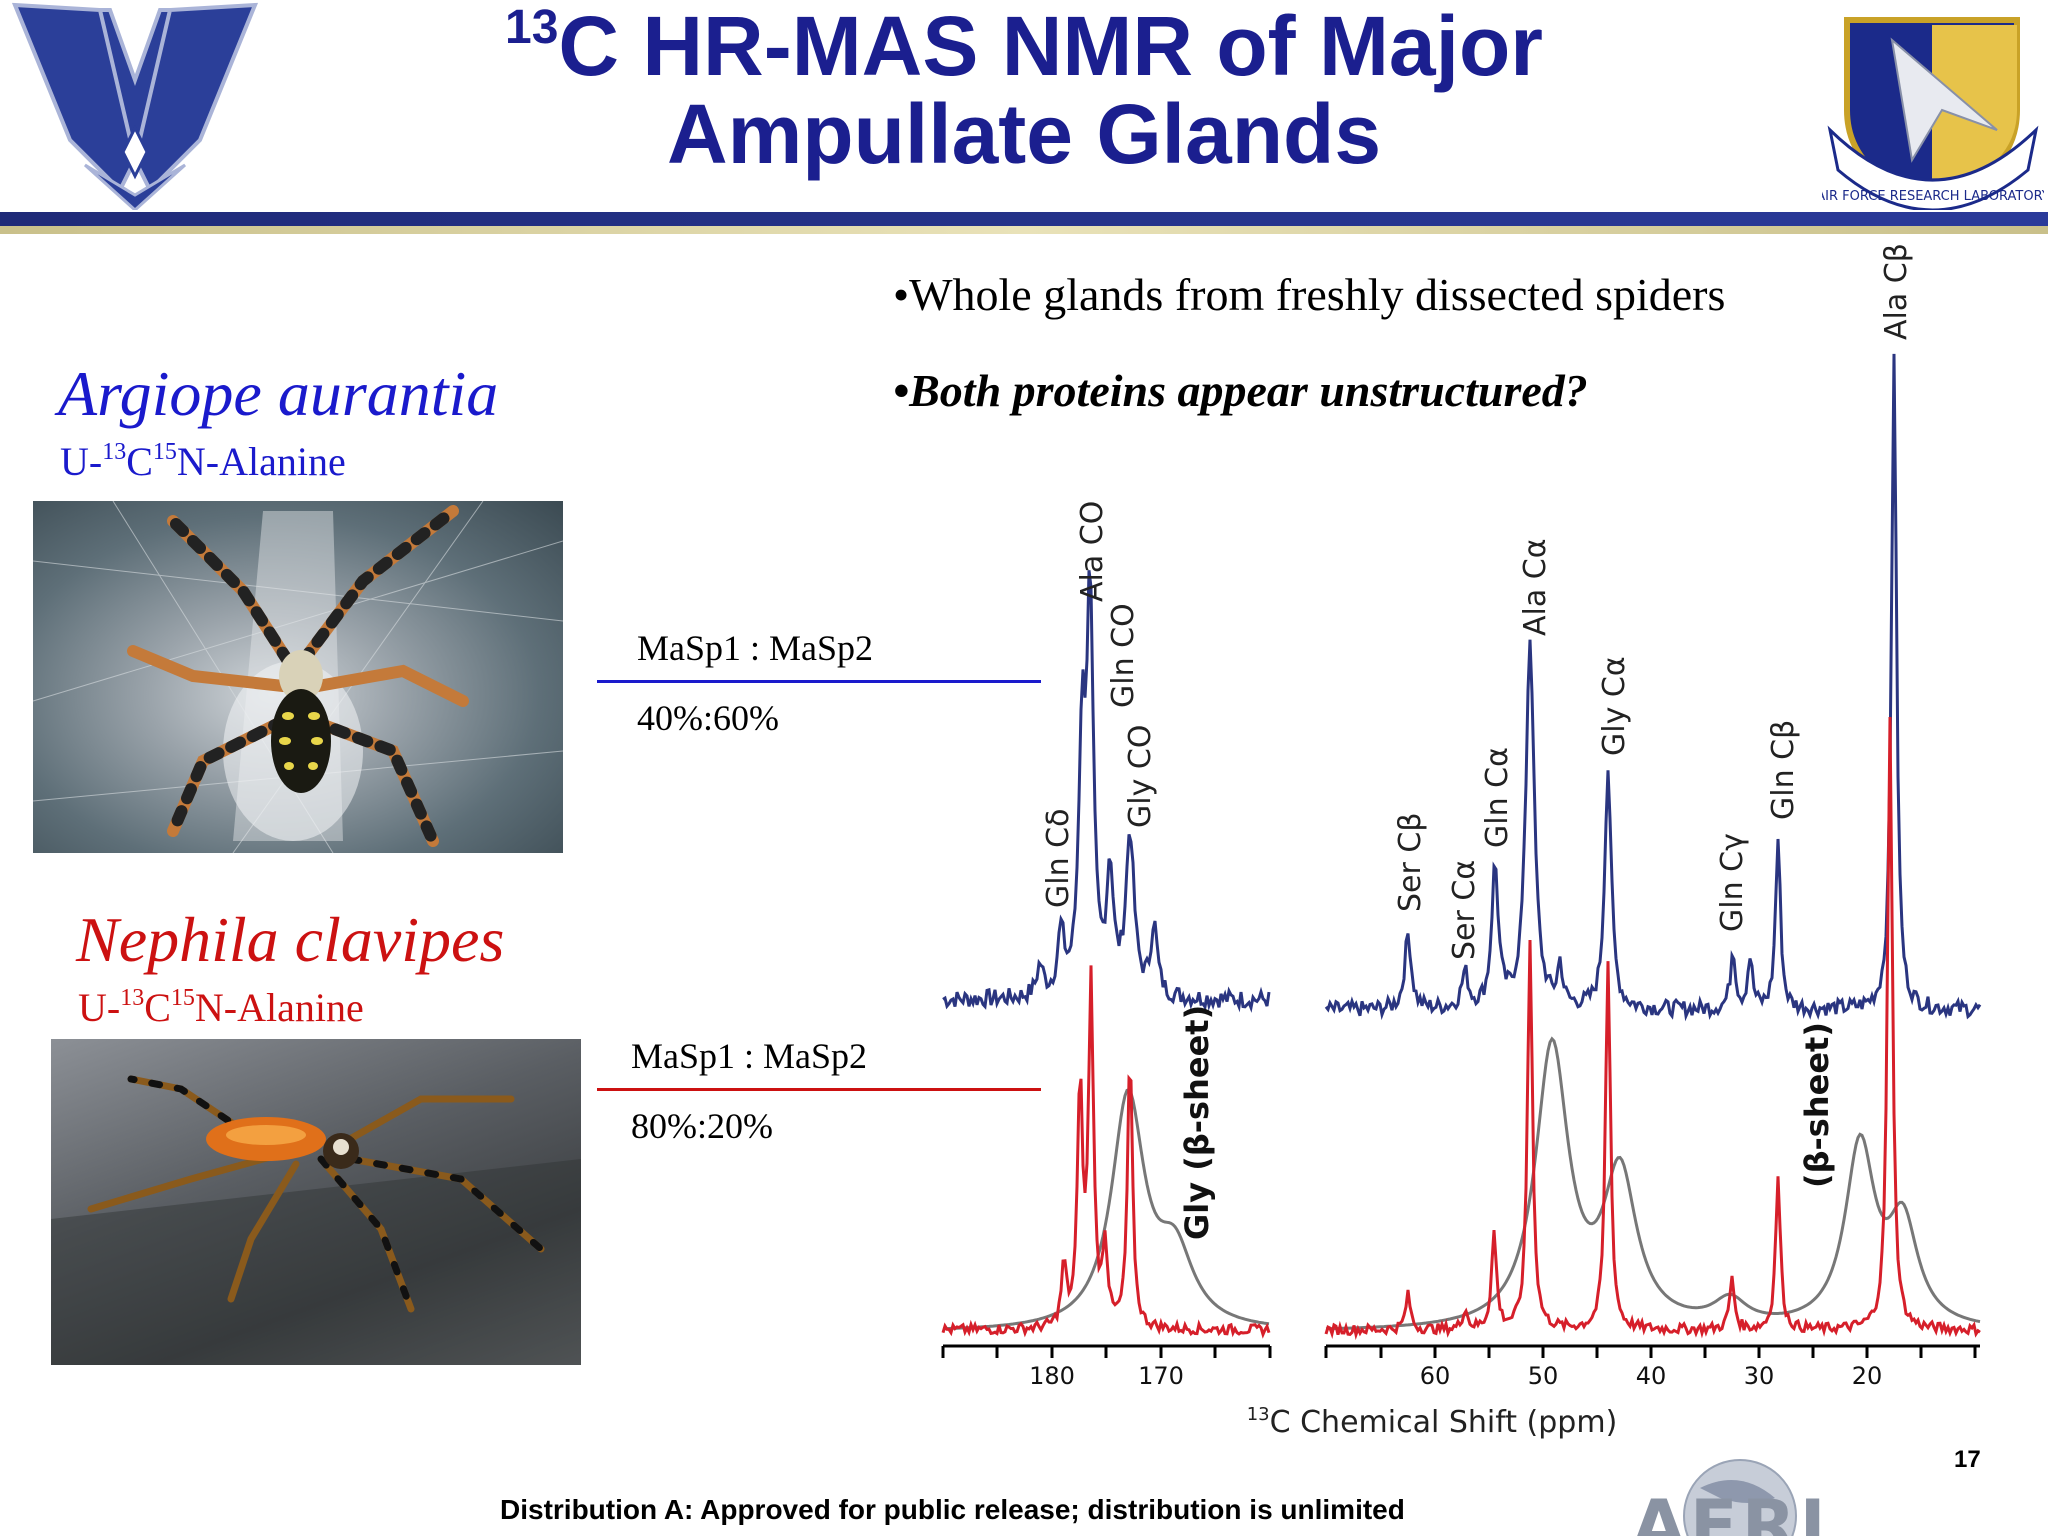 The height and width of the screenshot is (1536, 2048). I want to click on page-title-line-2: Ampullate Glands, so click(1024, 134).